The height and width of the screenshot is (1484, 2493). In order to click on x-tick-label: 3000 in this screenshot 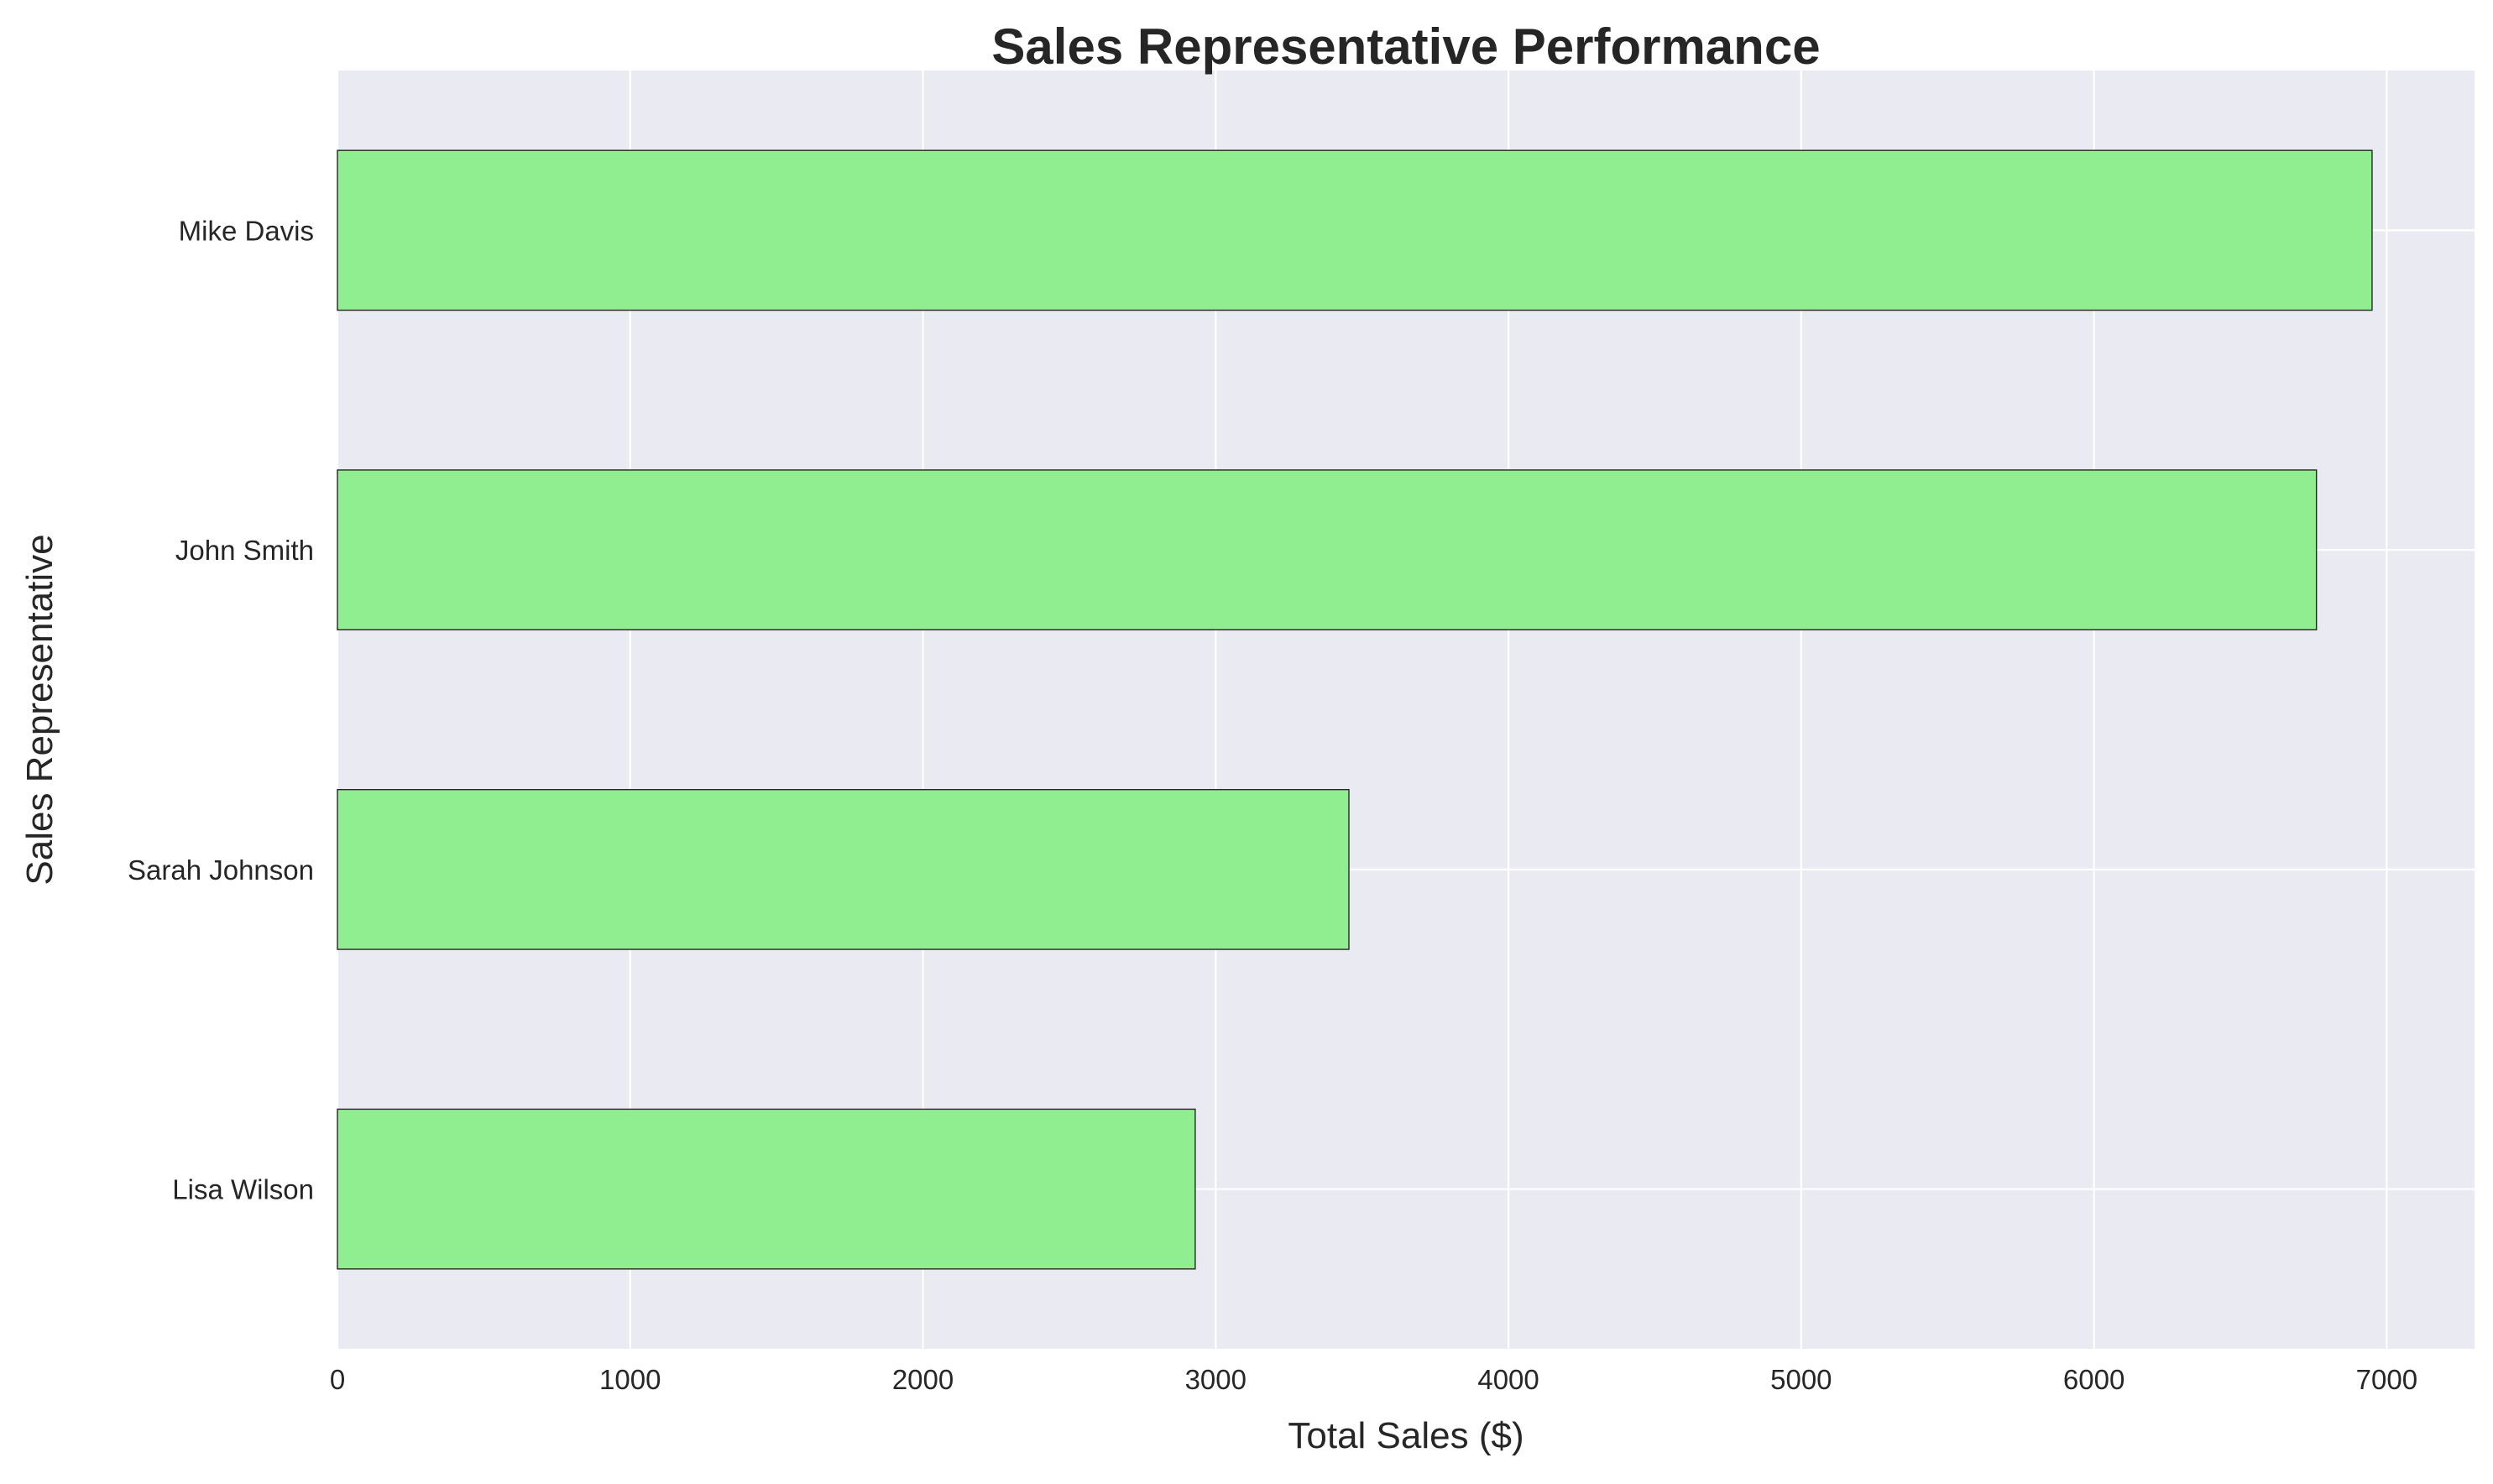, I will do `click(1215, 1379)`.